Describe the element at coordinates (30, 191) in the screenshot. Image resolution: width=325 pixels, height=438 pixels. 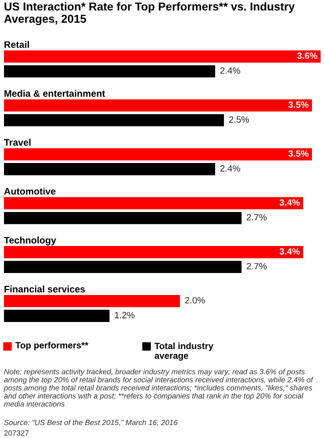
I see `y-tick-label: Automotive` at that location.